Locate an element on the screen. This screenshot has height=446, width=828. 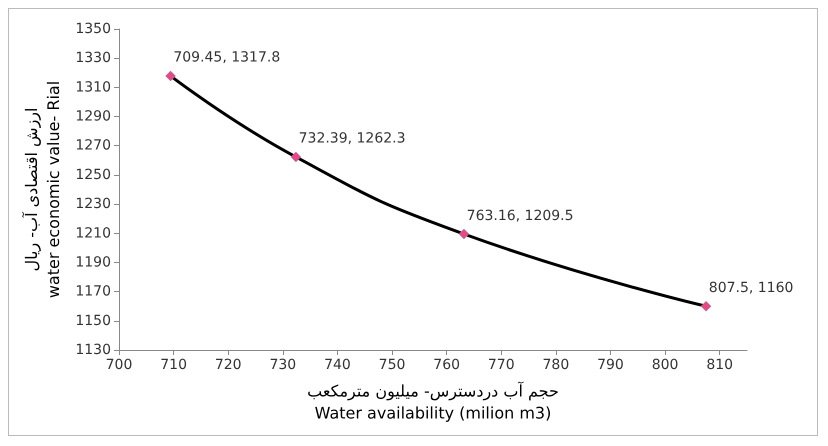
y-tick-label: 1330 is located at coordinates (93, 58).